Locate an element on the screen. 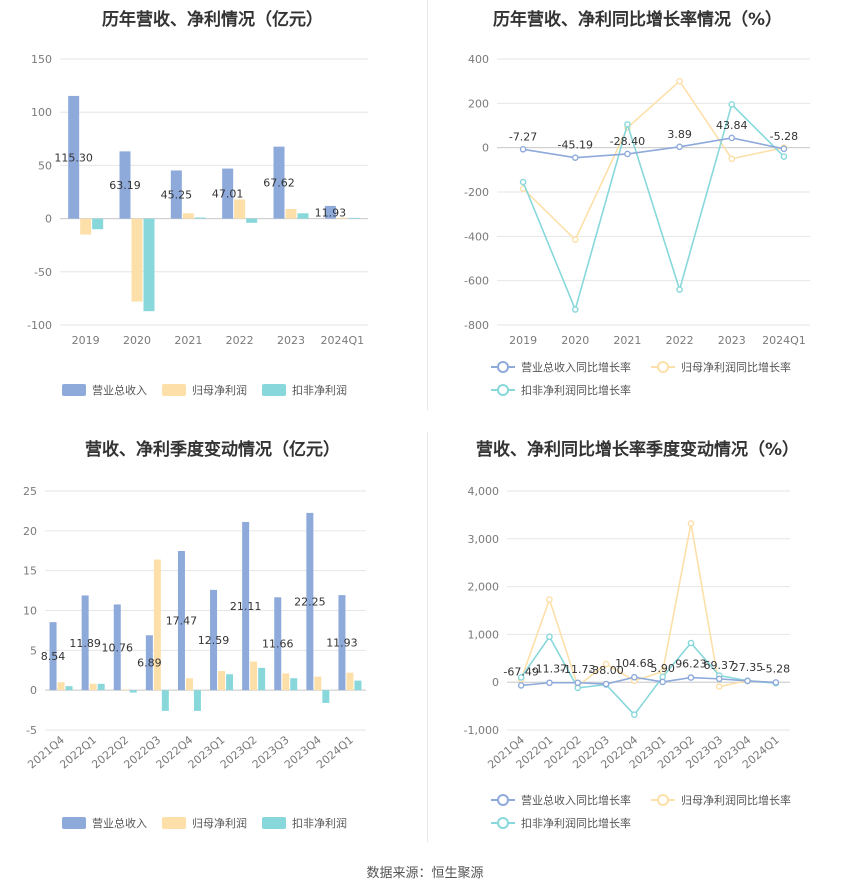 This screenshot has width=850, height=891. data-label: 11.89 is located at coordinates (85, 643).